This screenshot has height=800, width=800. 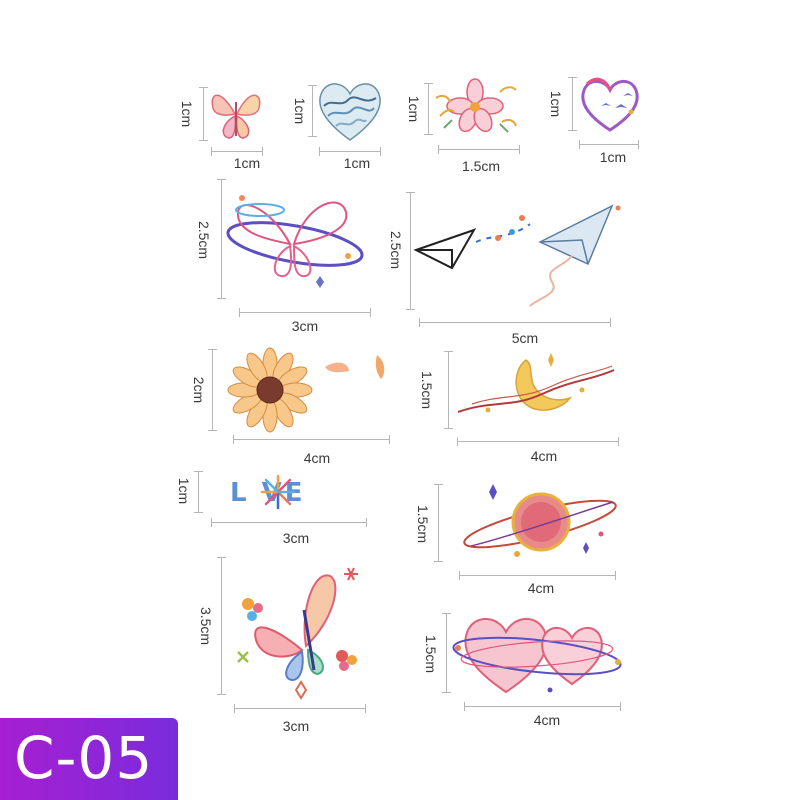 I want to click on butterfly-sticker-large, so click(x=297, y=633).